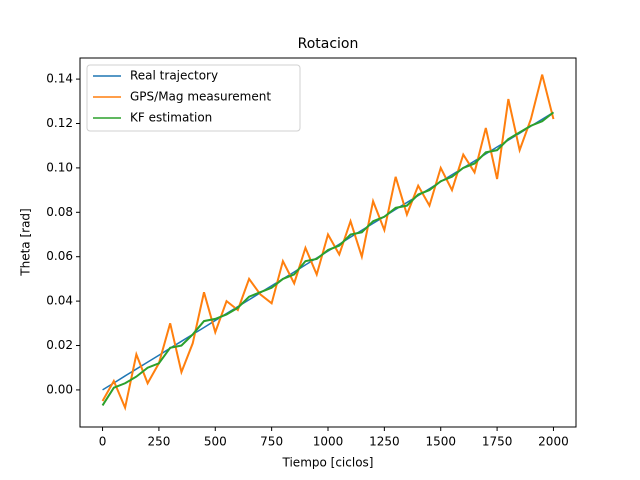 Image resolution: width=640 pixels, height=480 pixels. Describe the element at coordinates (553, 442) in the screenshot. I see `x-tick-label: 2000` at that location.